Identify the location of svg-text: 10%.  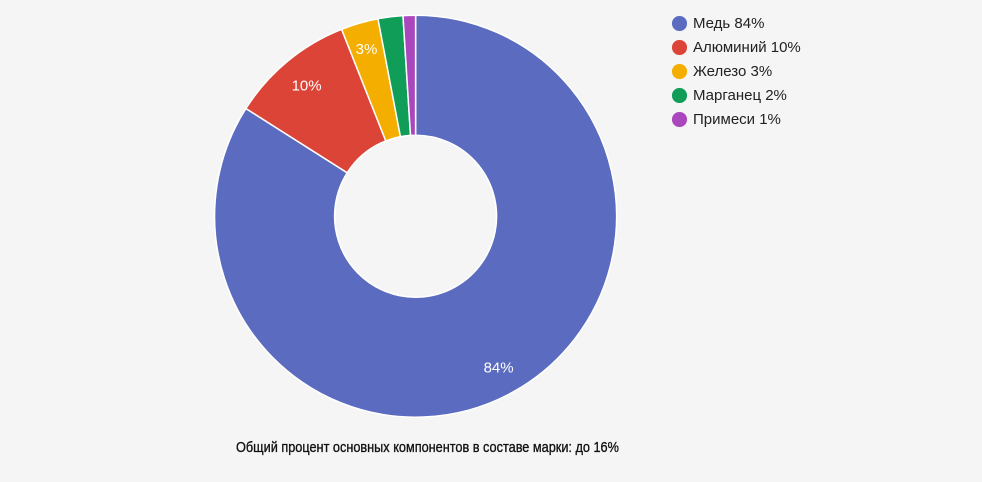
(307, 86).